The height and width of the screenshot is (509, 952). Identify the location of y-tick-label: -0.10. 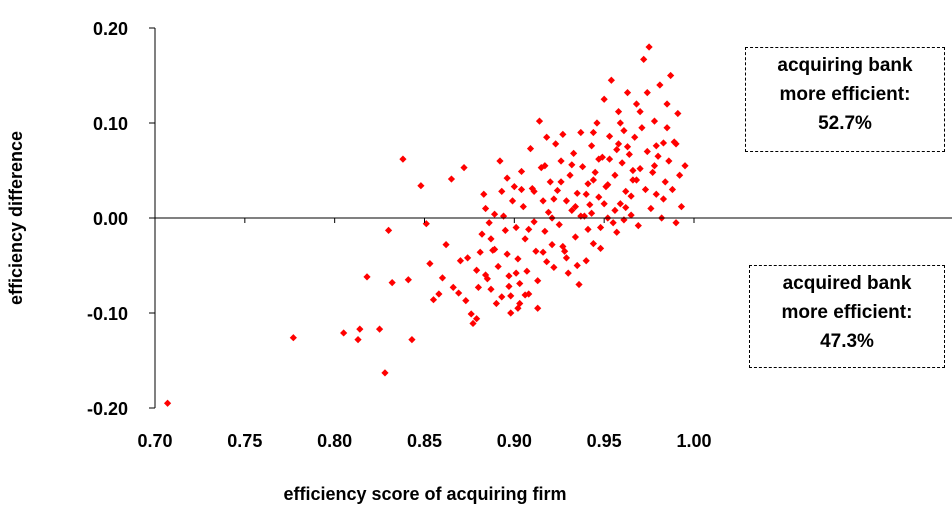
(107, 314).